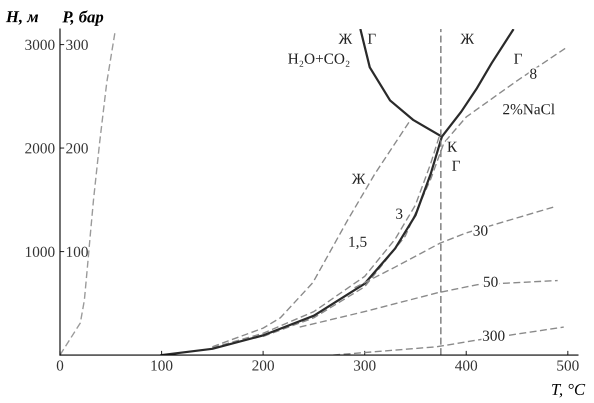 This screenshot has height=403, width=594. Describe the element at coordinates (365, 365) in the screenshot. I see `x-tick-label: 300` at that location.